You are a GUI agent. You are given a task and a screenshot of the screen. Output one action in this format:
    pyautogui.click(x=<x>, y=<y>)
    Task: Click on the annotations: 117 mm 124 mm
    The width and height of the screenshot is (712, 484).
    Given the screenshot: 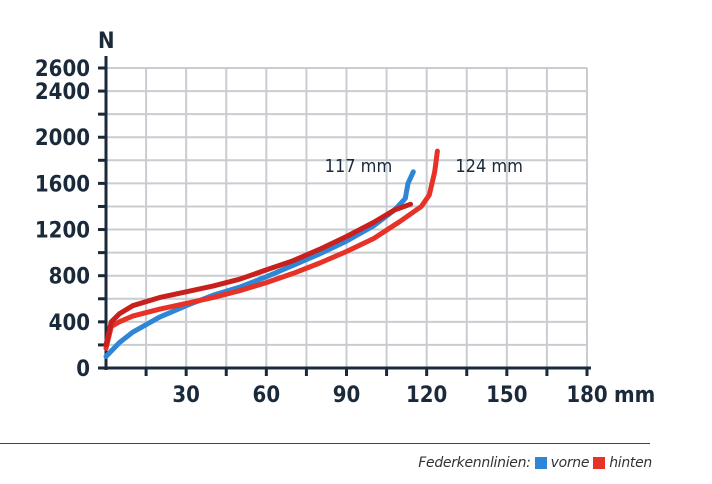 What is the action you would take?
    pyautogui.click(x=424, y=166)
    